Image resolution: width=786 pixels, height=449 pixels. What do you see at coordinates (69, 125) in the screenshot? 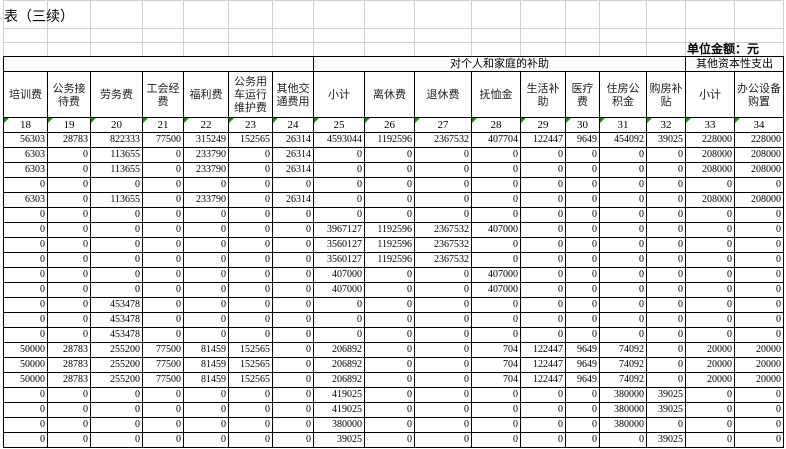
I see `column-number: 19` at bounding box center [69, 125].